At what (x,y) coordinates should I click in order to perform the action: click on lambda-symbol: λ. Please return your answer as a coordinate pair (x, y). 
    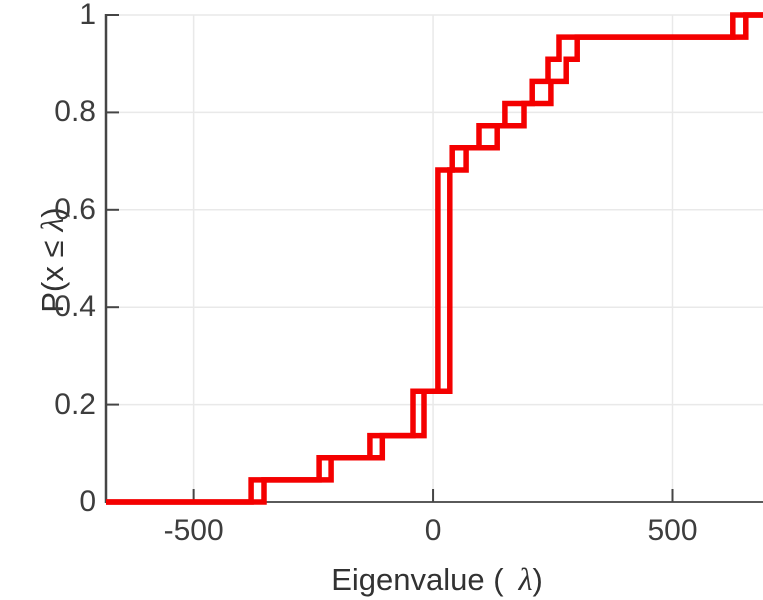
    Looking at the image, I should click on (525, 579).